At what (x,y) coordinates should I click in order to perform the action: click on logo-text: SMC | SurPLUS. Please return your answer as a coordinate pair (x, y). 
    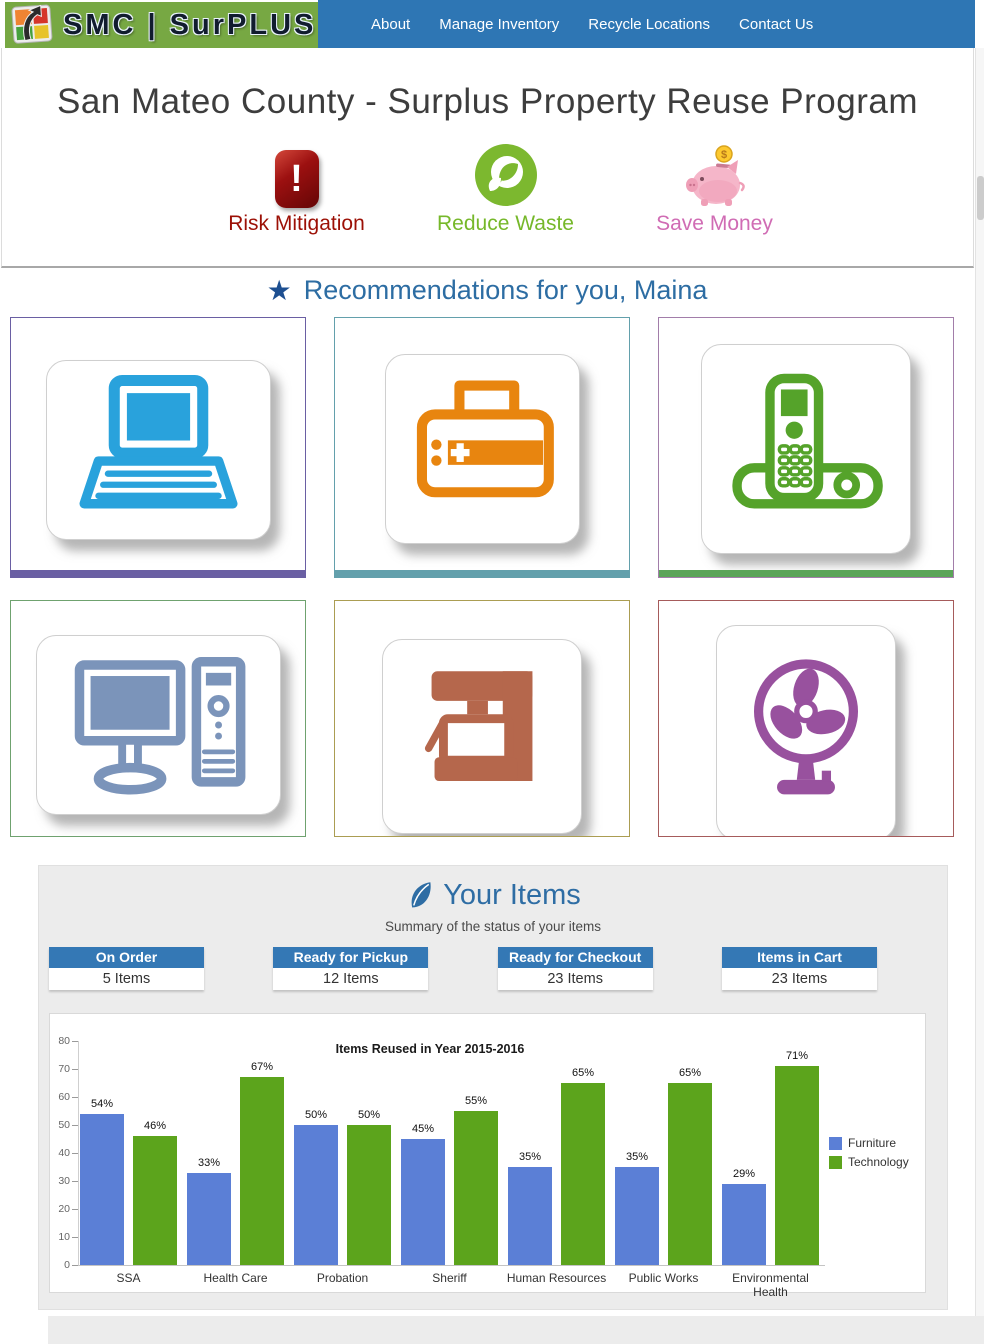
    Looking at the image, I should click on (190, 24).